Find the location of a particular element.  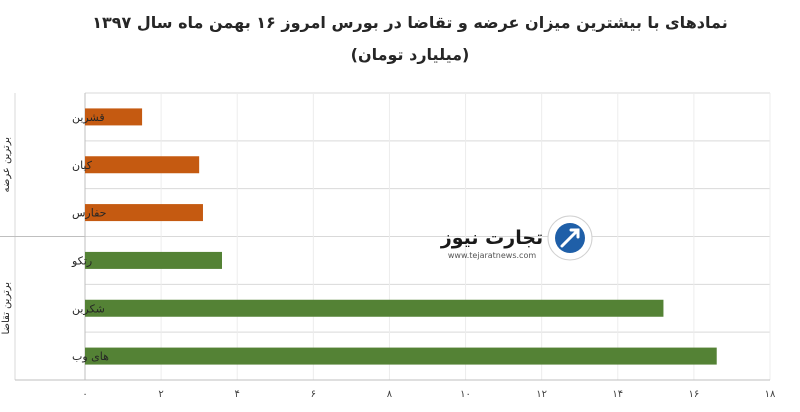

category-label: رتکو is located at coordinates (81, 260).